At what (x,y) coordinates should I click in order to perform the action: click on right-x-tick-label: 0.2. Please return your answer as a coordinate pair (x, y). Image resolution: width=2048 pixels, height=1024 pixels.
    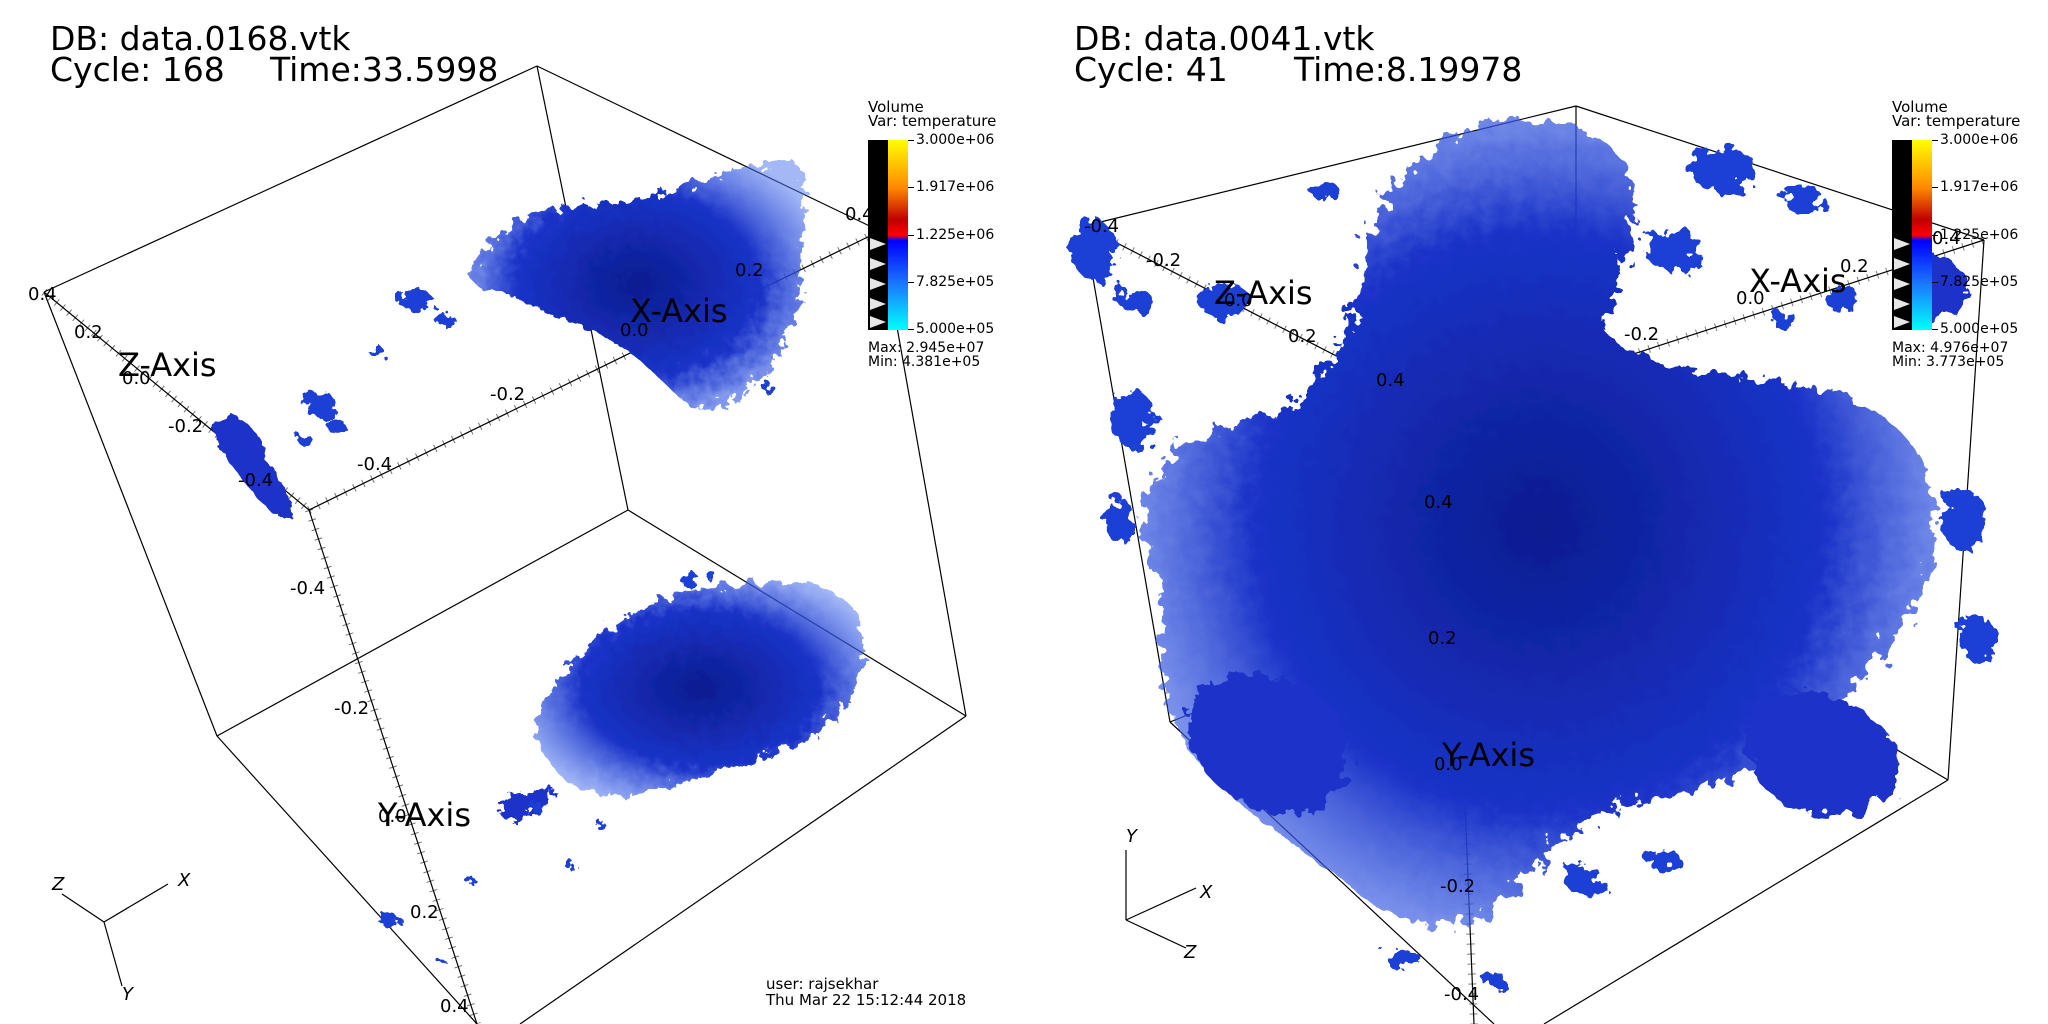
    Looking at the image, I should click on (1854, 266).